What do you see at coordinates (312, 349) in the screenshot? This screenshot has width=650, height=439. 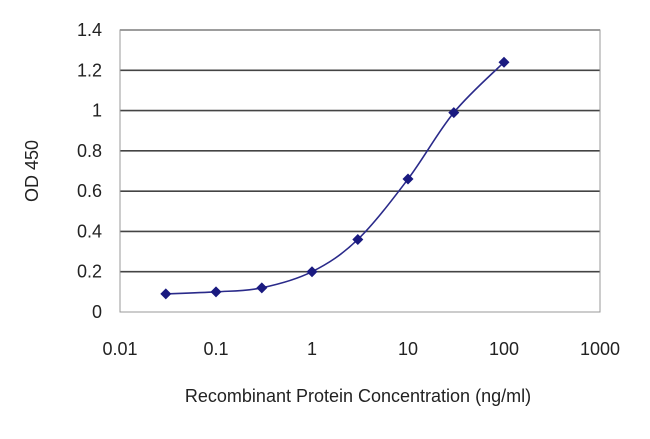 I see `x-tick-label: 1` at bounding box center [312, 349].